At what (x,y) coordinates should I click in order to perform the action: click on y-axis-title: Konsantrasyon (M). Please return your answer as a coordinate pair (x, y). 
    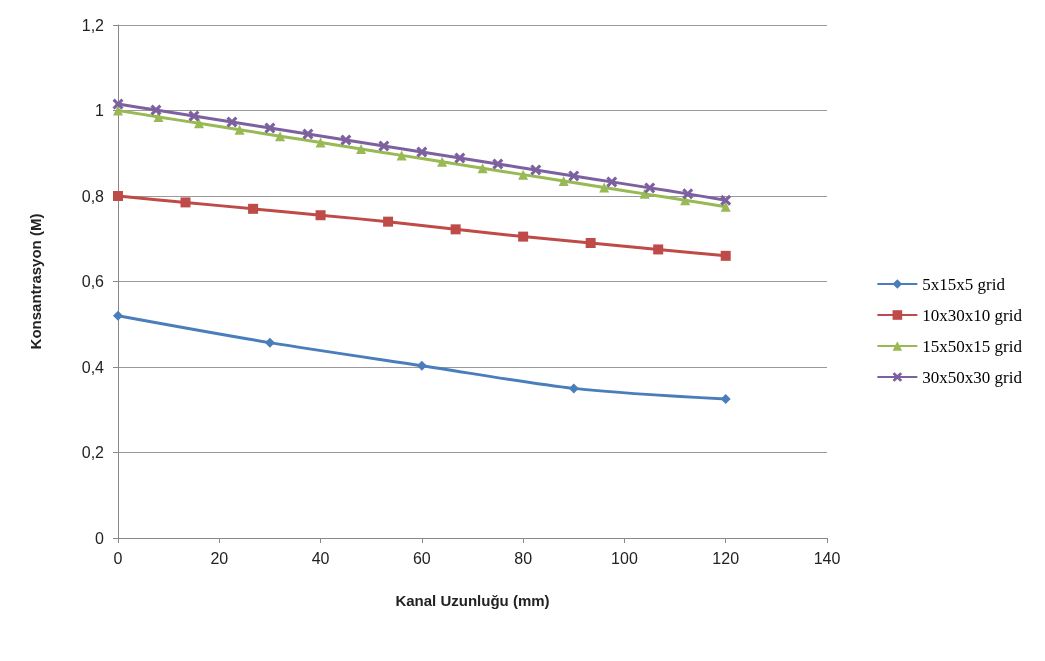
    Looking at the image, I should click on (35, 281).